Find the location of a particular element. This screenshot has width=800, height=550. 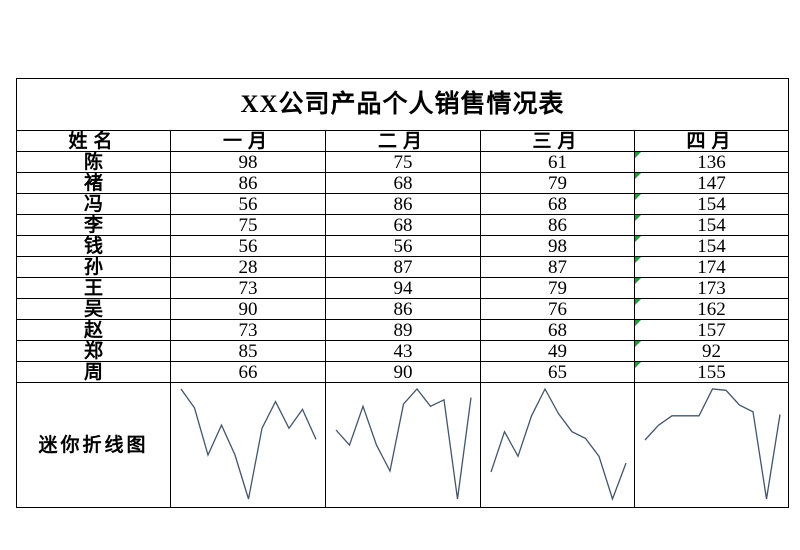

value-cell: 66 is located at coordinates (248, 372).